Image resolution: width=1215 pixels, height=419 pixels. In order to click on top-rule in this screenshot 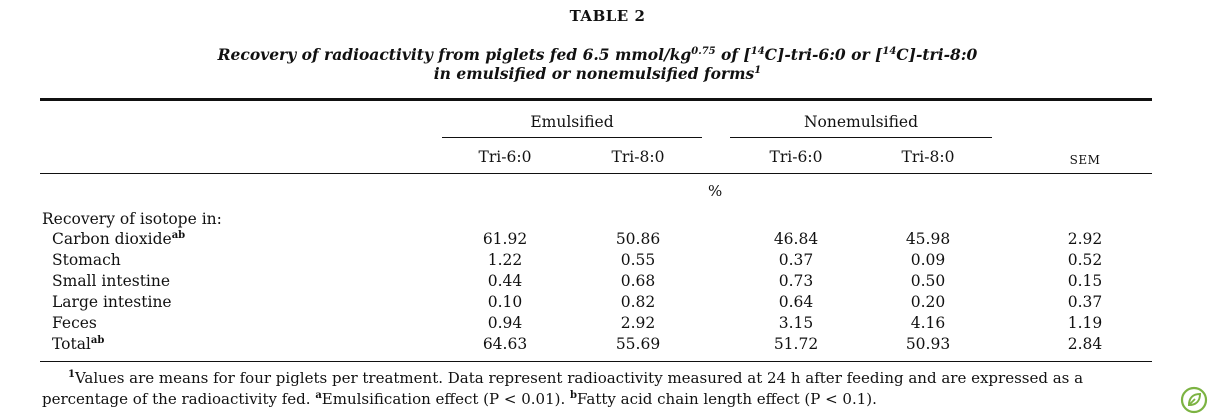, I will do `click(596, 99)`.